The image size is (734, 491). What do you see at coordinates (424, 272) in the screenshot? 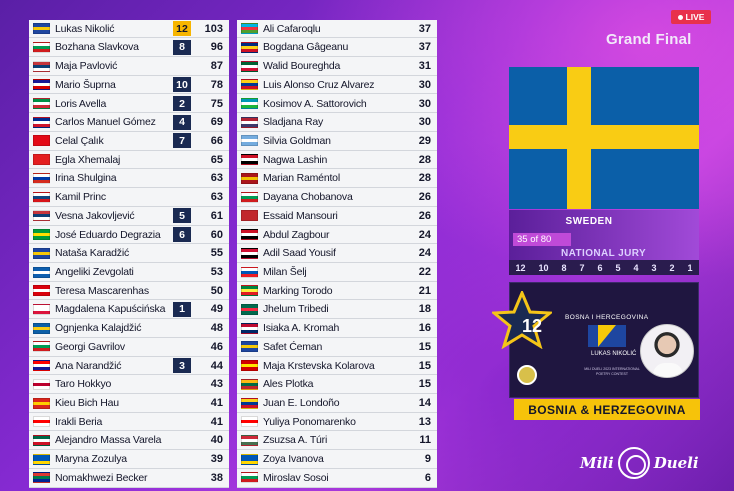
I see `total-score: 22` at bounding box center [424, 272].